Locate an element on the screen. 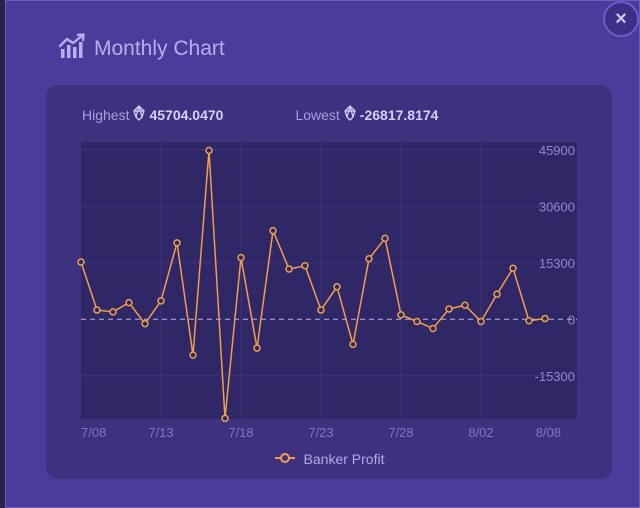 The image size is (640, 508). close-button: × is located at coordinates (621, 19).